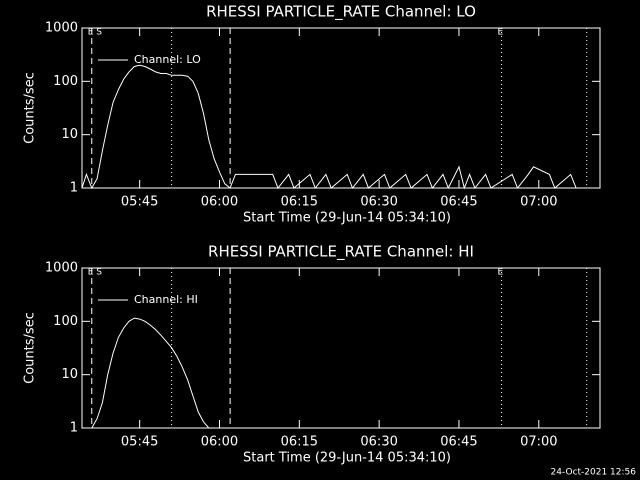  What do you see at coordinates (166, 299) in the screenshot?
I see `legend-label: Channel: HI` at bounding box center [166, 299].